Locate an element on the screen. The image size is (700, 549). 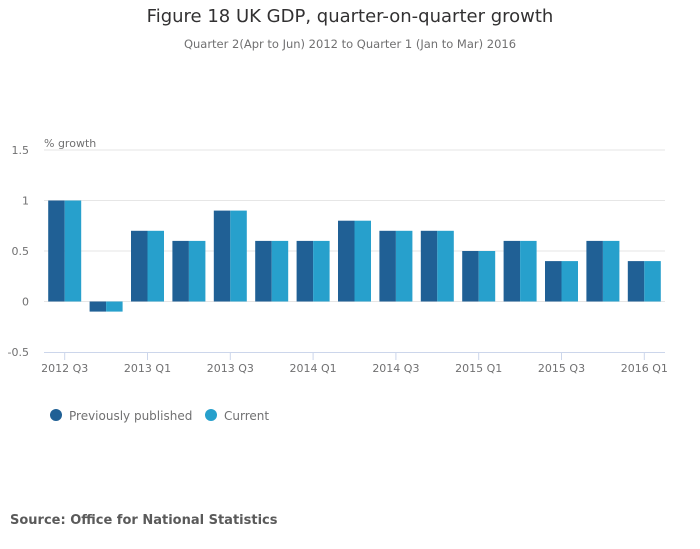
x-tick-label: 2013 Q1 is located at coordinates (147, 368).